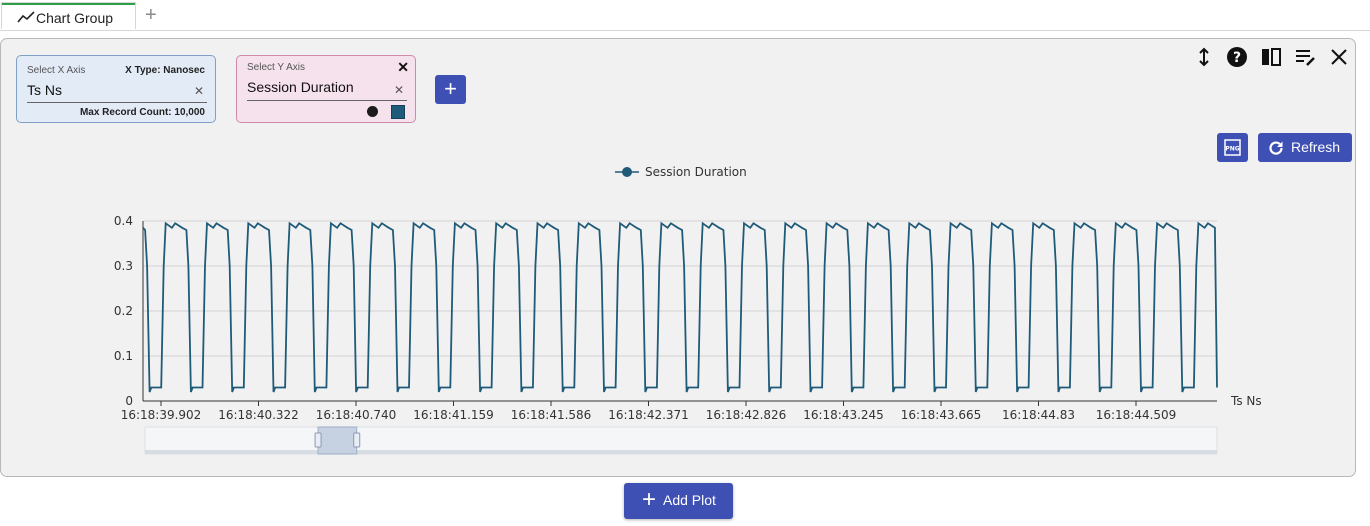  Describe the element at coordinates (44, 90) in the screenshot. I see `x-axis-value: Ts Ns` at that location.